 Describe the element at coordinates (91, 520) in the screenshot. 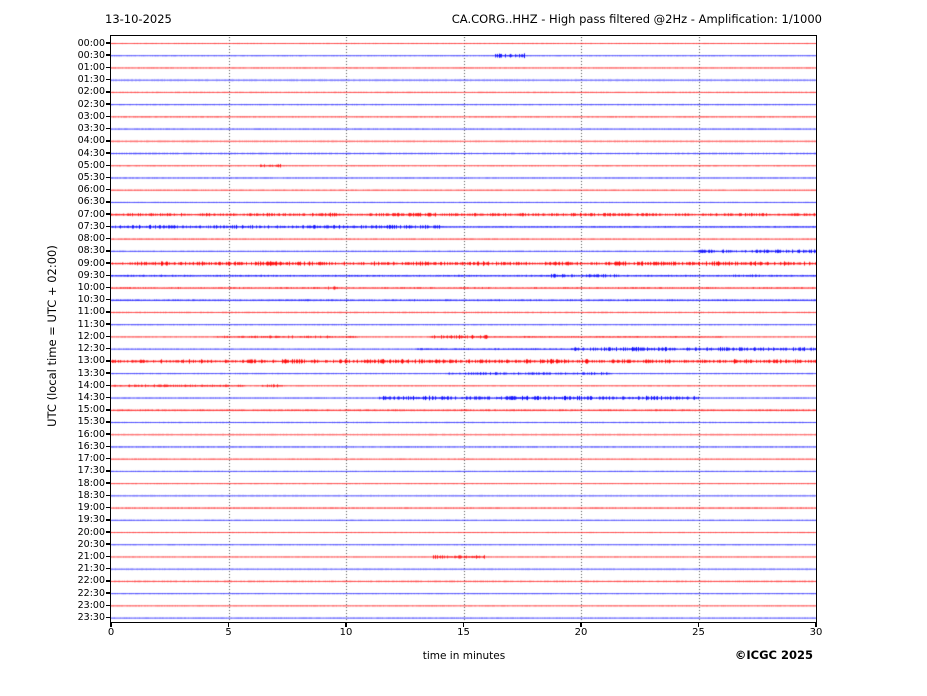

I see `y-tick-label: 19:30` at that location.